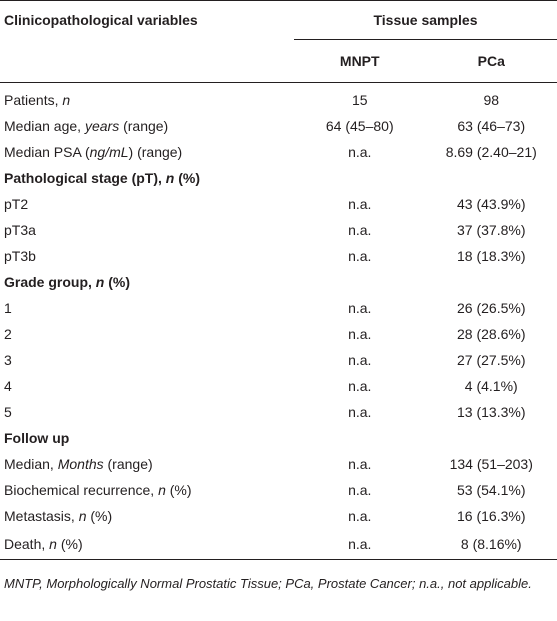 This screenshot has height=621, width=557. What do you see at coordinates (31, 464) in the screenshot?
I see `label-text: Median,` at bounding box center [31, 464].